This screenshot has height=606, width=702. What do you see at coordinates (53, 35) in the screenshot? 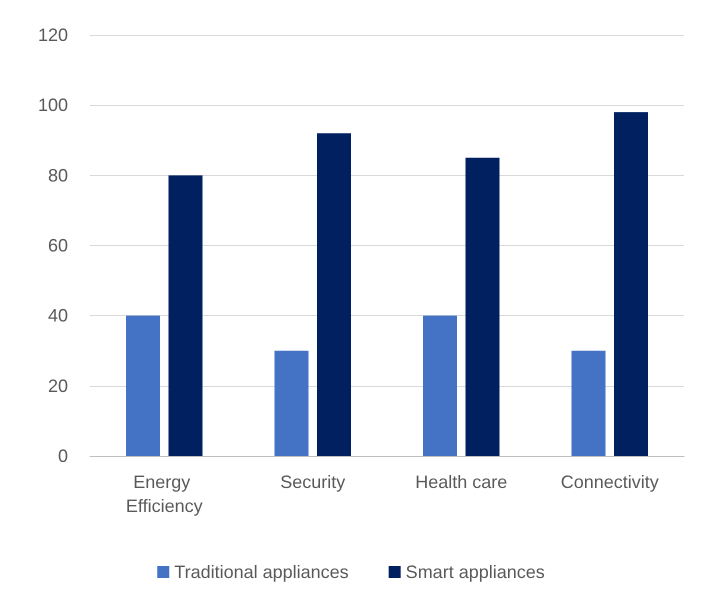
I see `y-tick-label: 120` at bounding box center [53, 35].